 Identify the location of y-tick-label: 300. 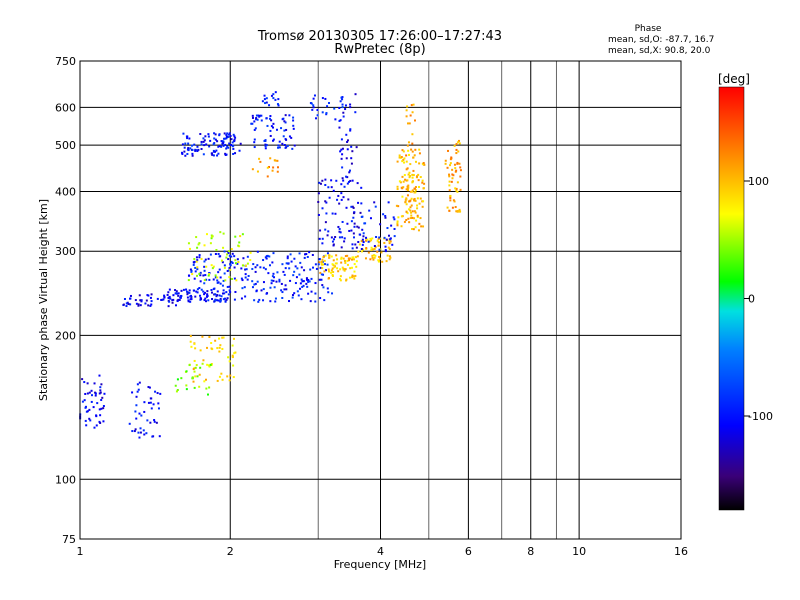
(65, 251).